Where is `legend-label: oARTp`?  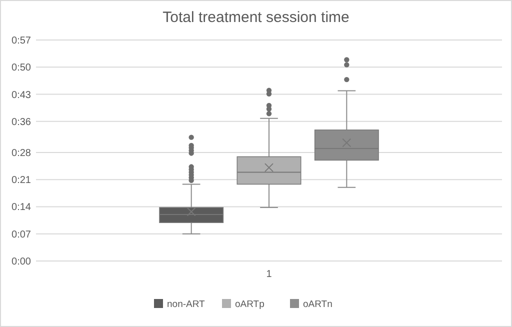 legend-label: oARTp is located at coordinates (249, 304).